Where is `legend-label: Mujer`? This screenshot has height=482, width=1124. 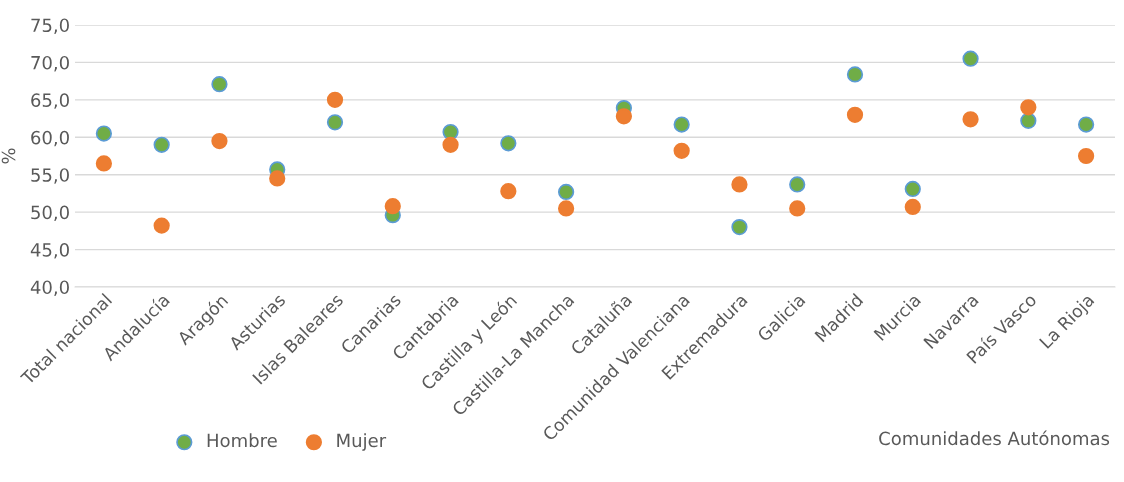
legend-label: Mujer is located at coordinates (362, 442).